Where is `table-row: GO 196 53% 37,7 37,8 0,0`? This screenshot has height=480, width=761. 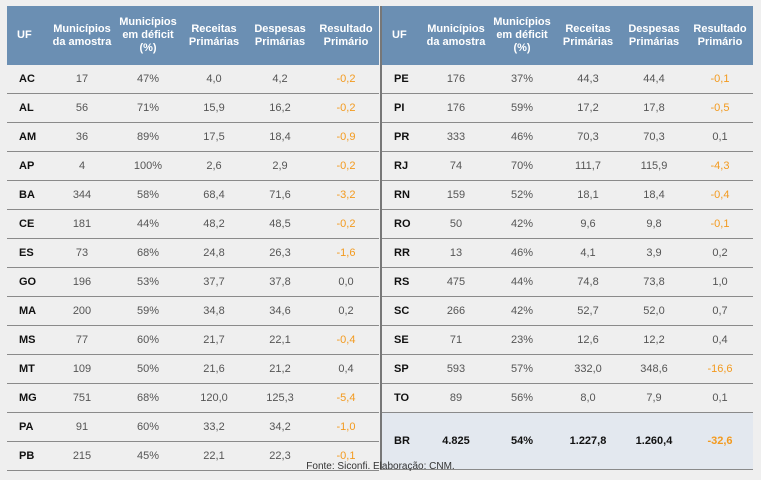 table-row: GO 196 53% 37,7 37,8 0,0 is located at coordinates (193, 282).